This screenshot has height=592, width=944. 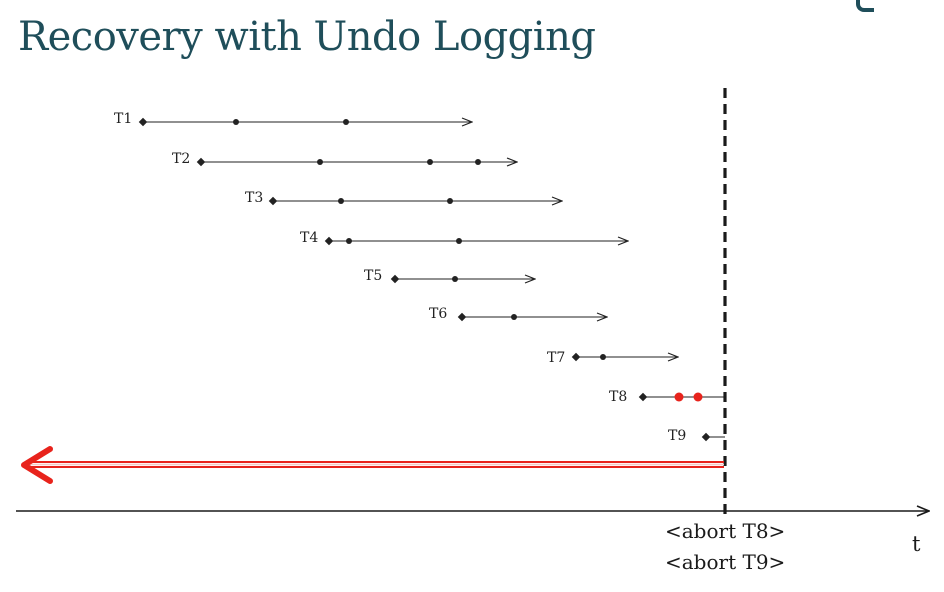 What do you see at coordinates (462, 317) in the screenshot?
I see `start-marker-t6` at bounding box center [462, 317].